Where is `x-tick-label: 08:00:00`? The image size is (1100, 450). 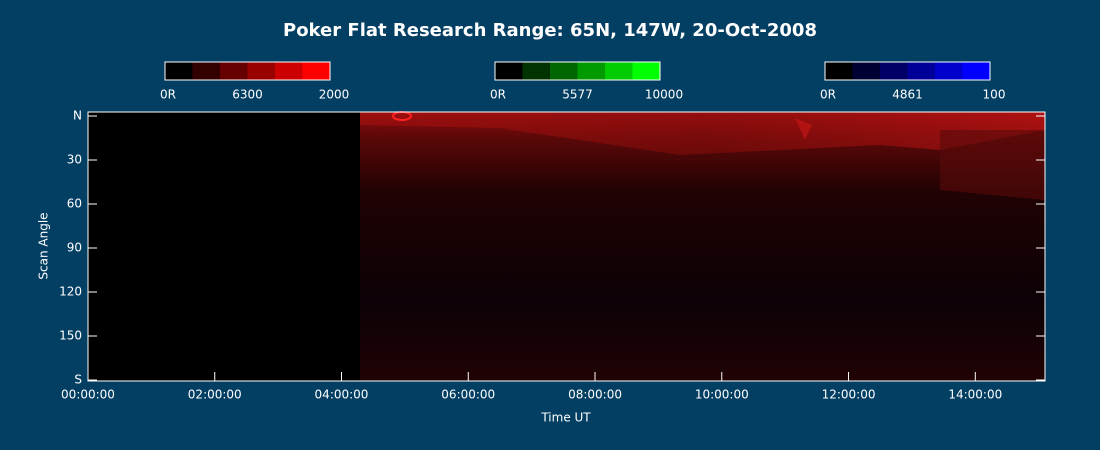
x-tick-label: 08:00:00 is located at coordinates (595, 395).